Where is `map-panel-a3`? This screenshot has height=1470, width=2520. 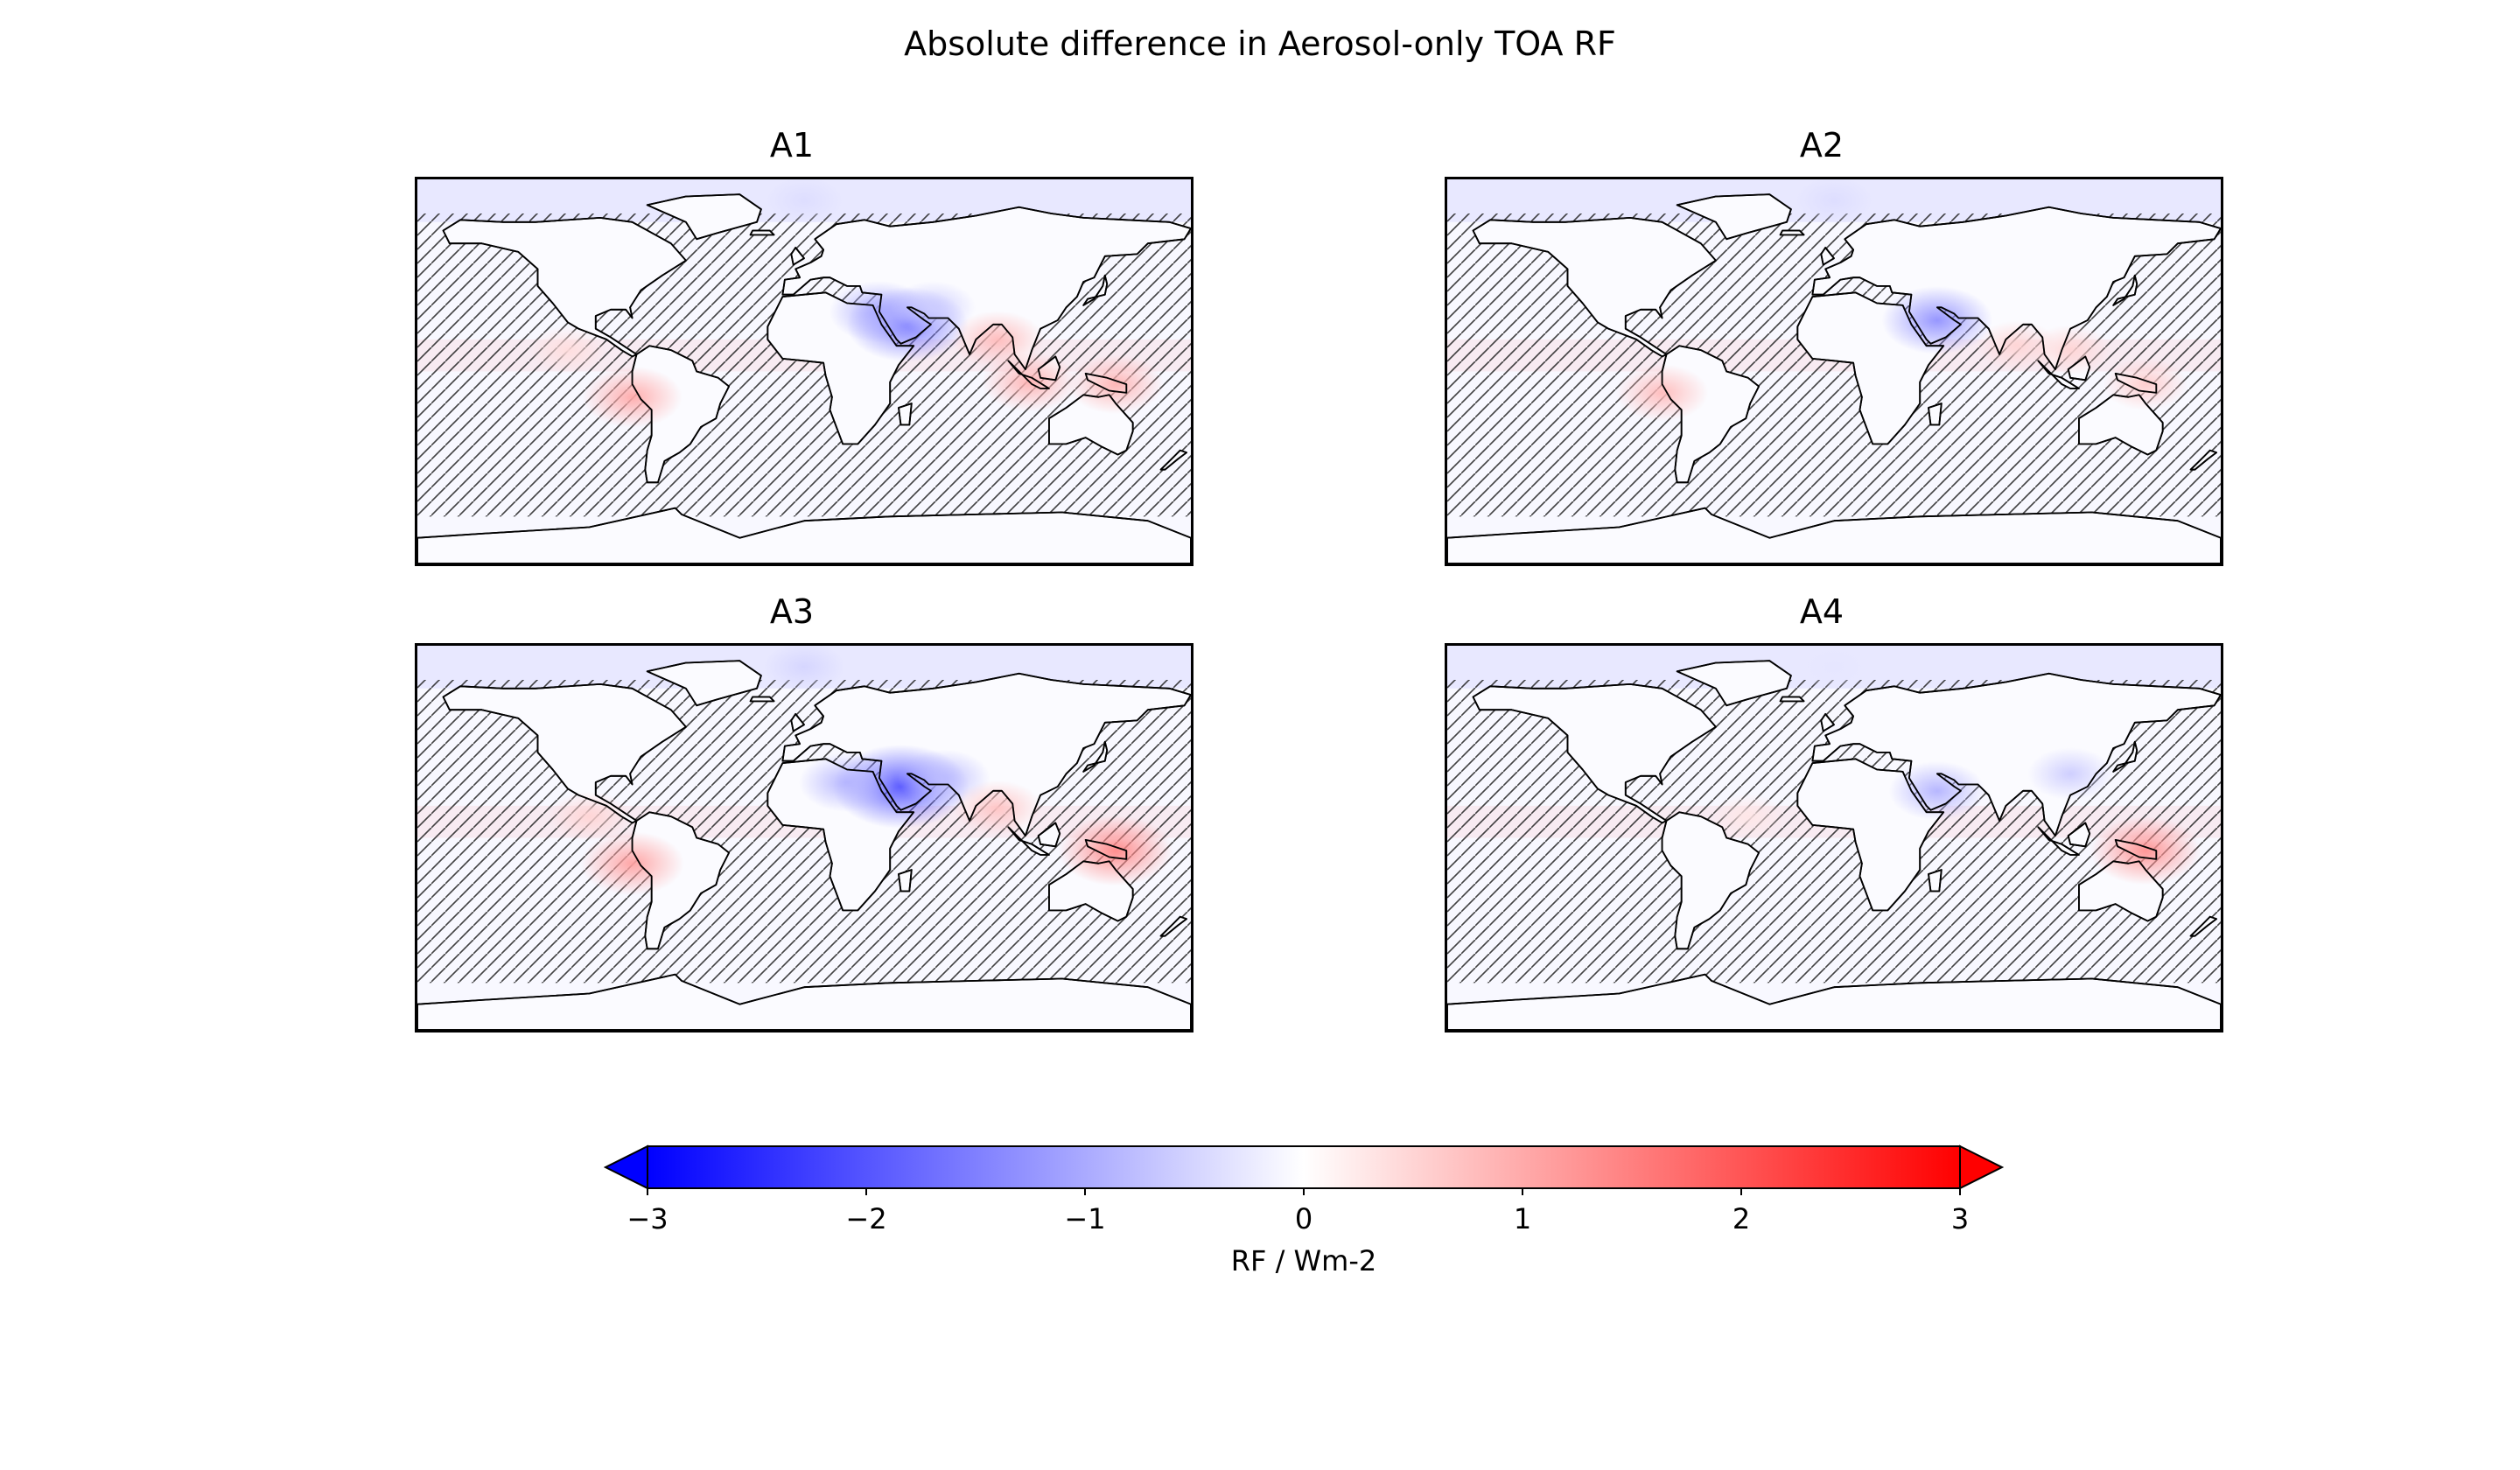 map-panel-a3 is located at coordinates (804, 837).